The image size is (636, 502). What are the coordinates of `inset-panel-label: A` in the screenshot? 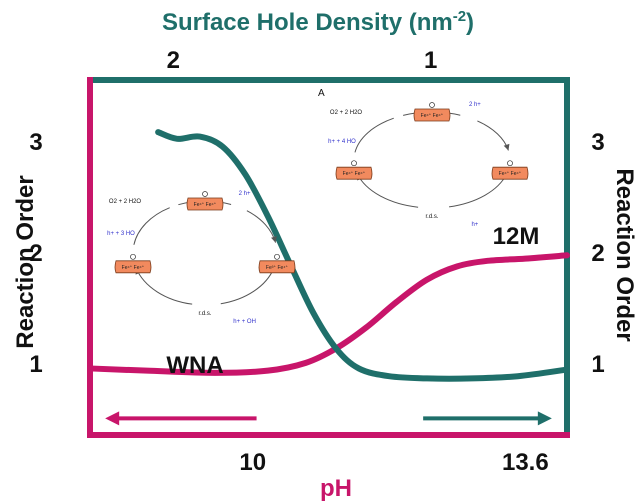 It's located at (321, 93).